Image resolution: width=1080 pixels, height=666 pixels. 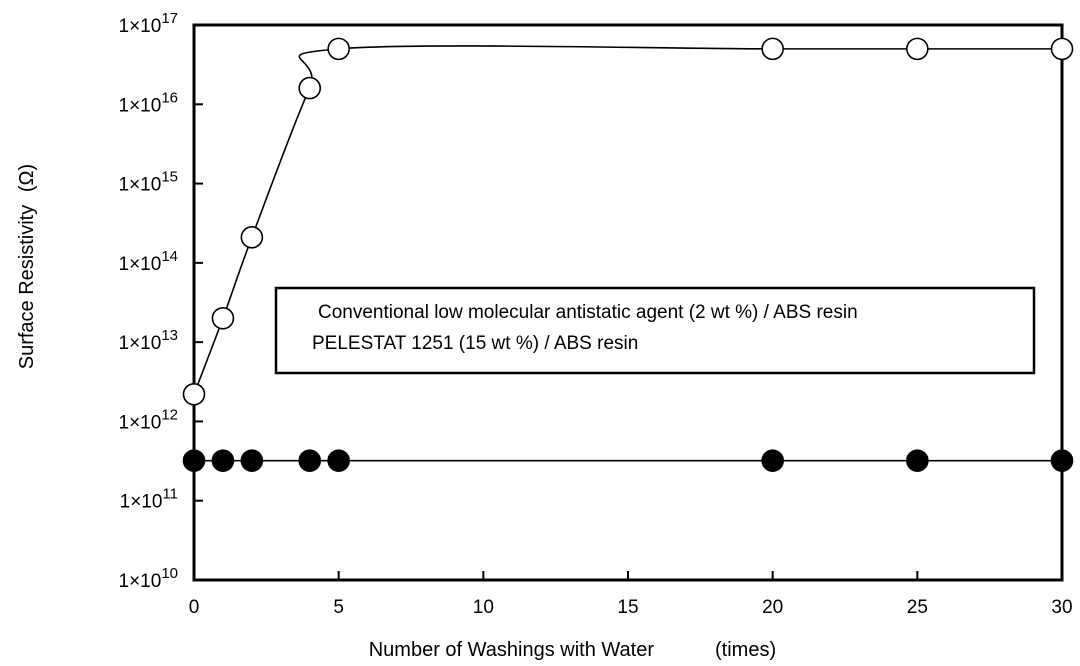 What do you see at coordinates (148, 578) in the screenshot?
I see `y-tick-label: 1×10¹⁰` at bounding box center [148, 578].